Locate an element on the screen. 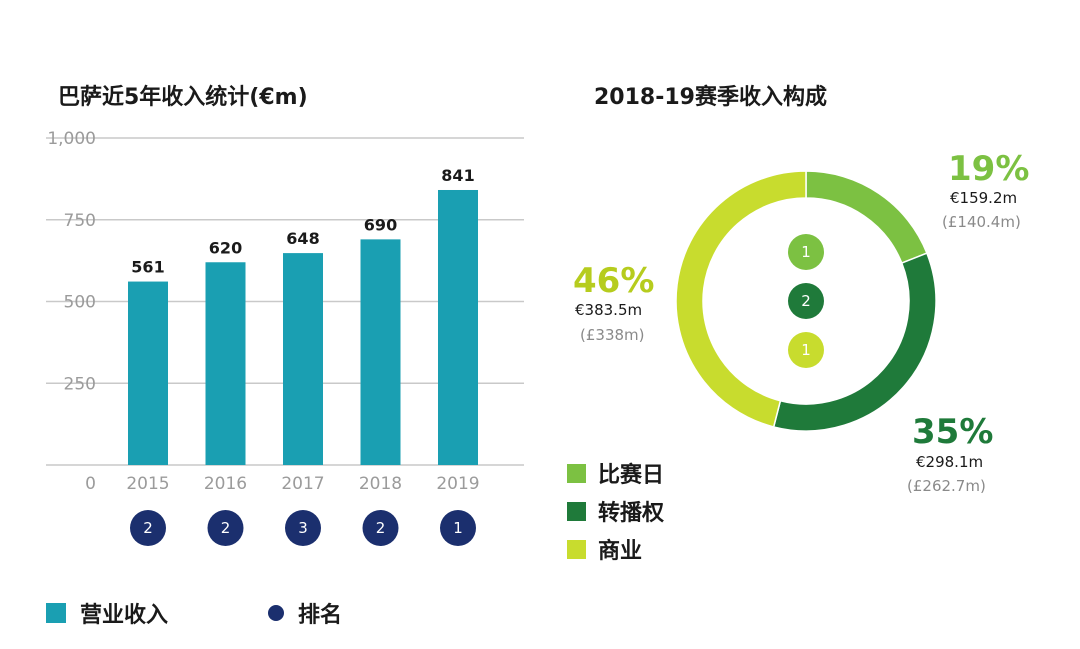 This screenshot has height=649, width=1080. x-tick-2017: 2017 is located at coordinates (302, 484).